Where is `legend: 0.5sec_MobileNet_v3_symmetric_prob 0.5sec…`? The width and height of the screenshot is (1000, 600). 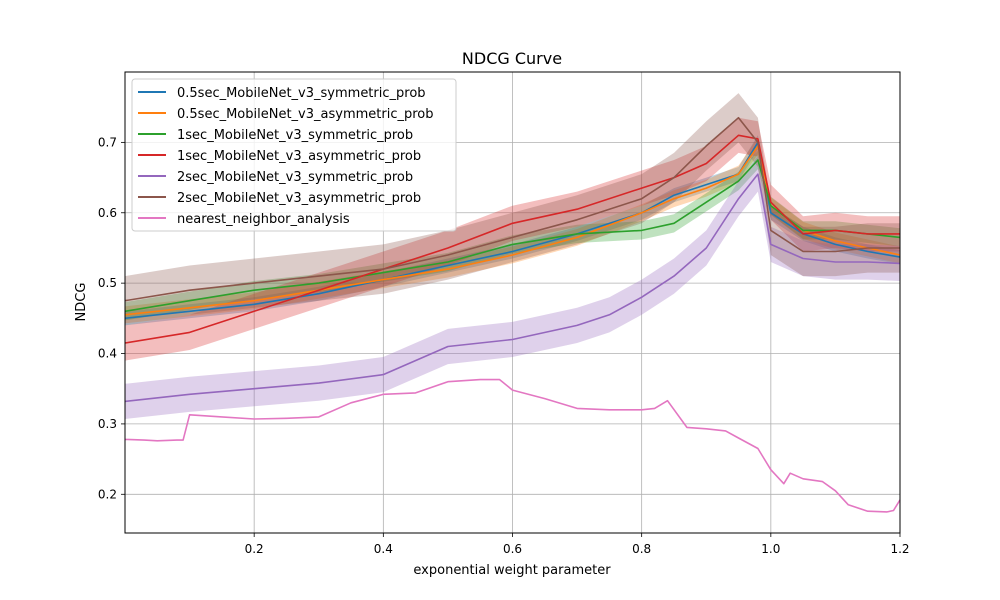
legend: 0.5sec_MobileNet_v3_symmetric_prob 0.5sec… is located at coordinates (294, 155).